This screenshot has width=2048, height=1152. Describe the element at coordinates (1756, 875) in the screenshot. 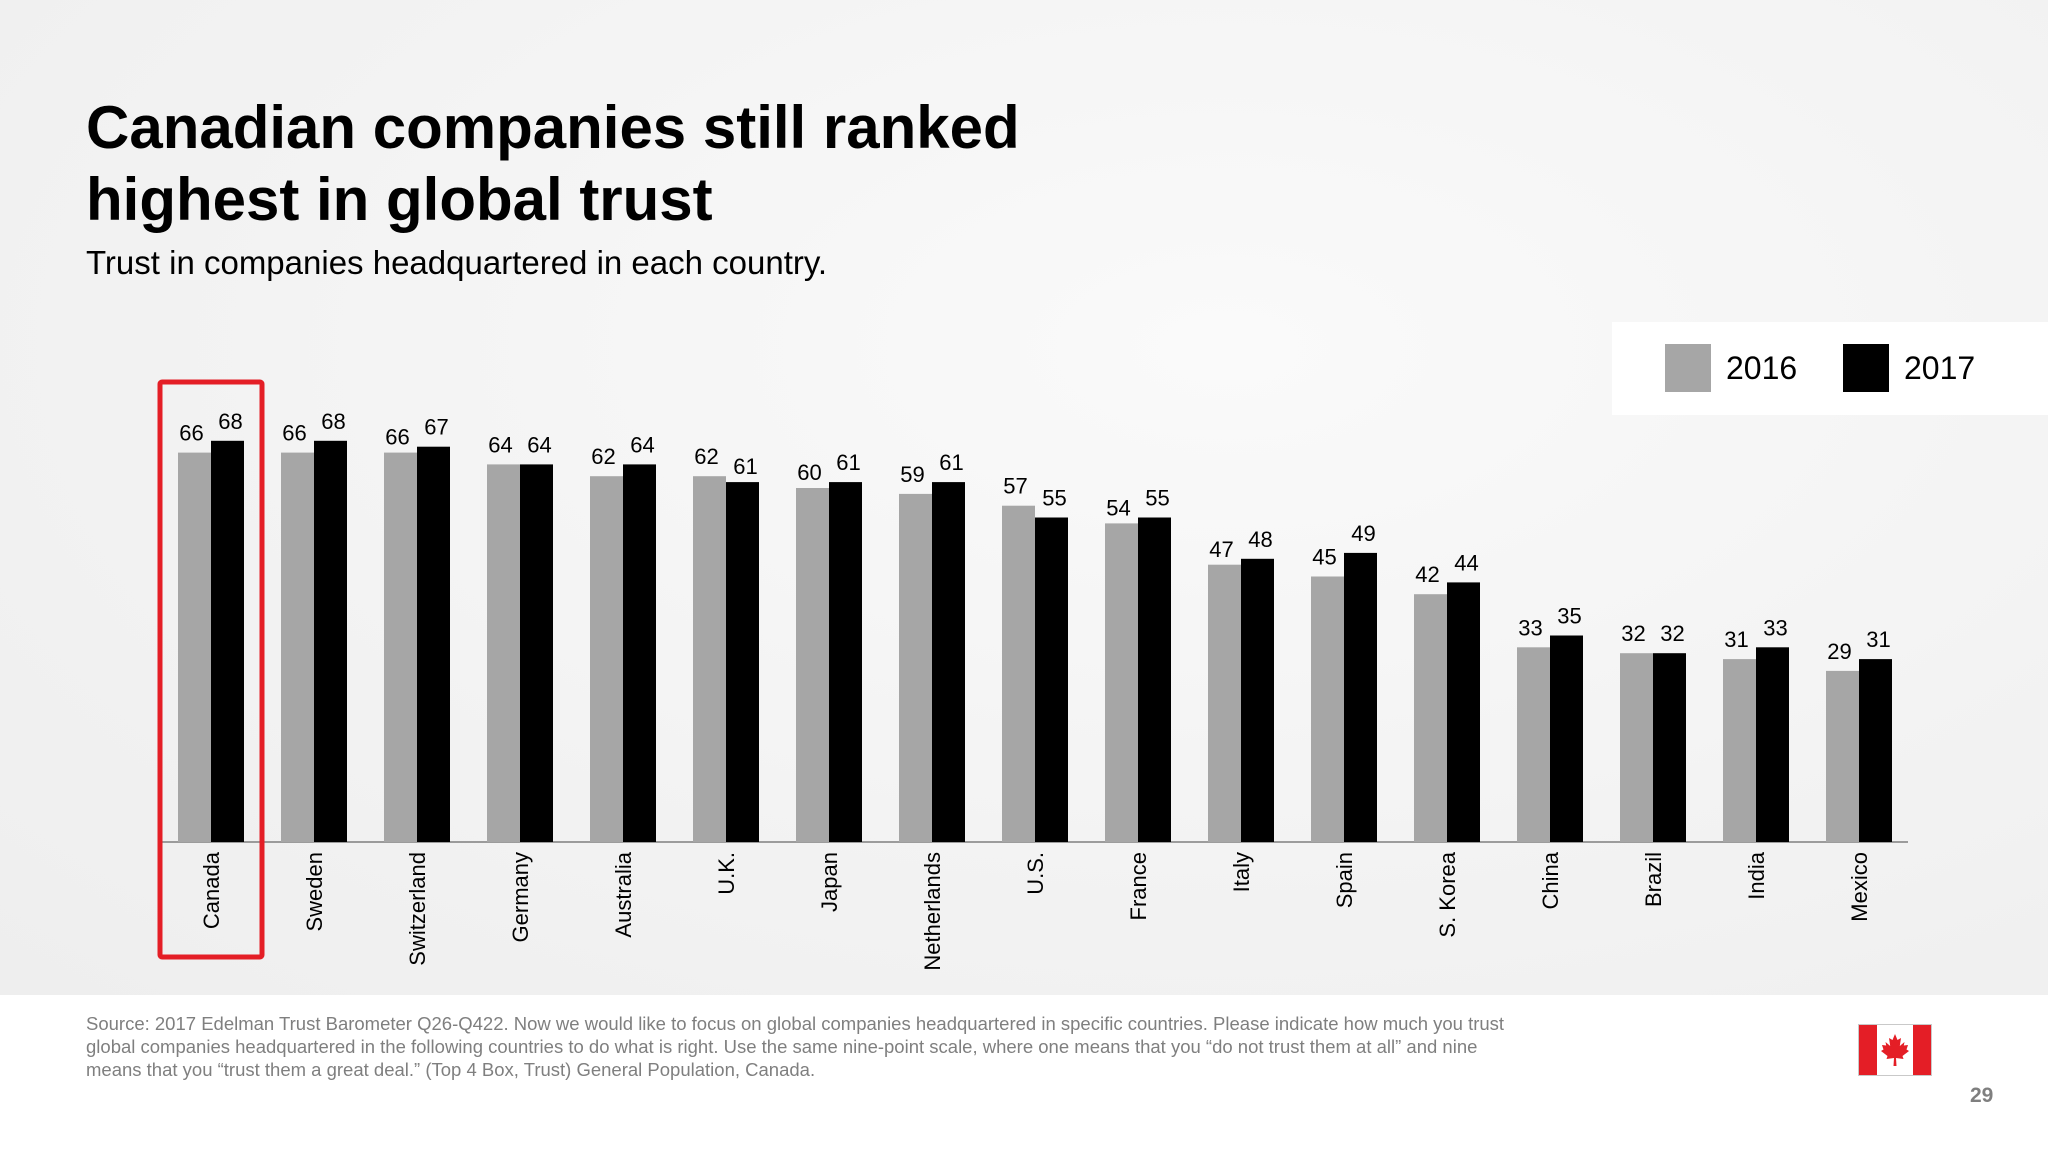

I see `category-label: India` at that location.